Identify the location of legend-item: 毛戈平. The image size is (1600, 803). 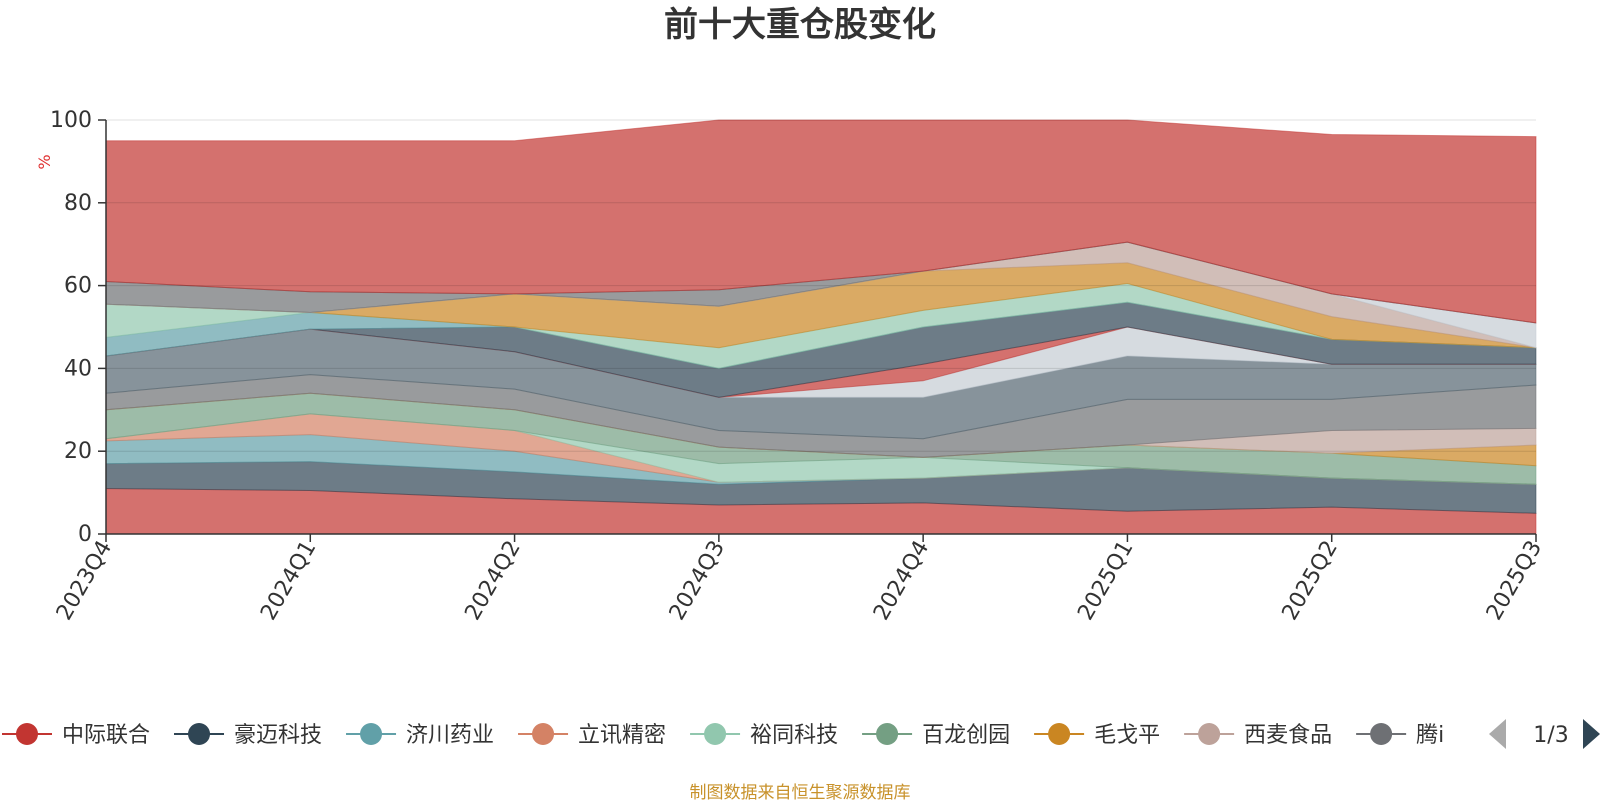
(1097, 735).